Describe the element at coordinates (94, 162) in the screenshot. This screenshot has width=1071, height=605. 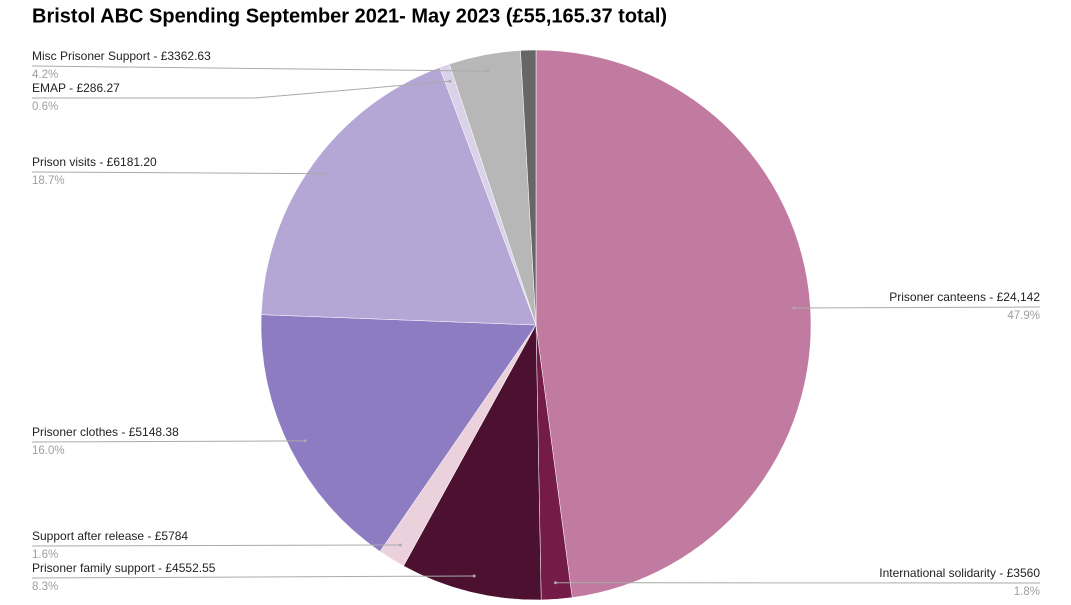
I see `slice-label: Prison visits - £6181.20` at that location.